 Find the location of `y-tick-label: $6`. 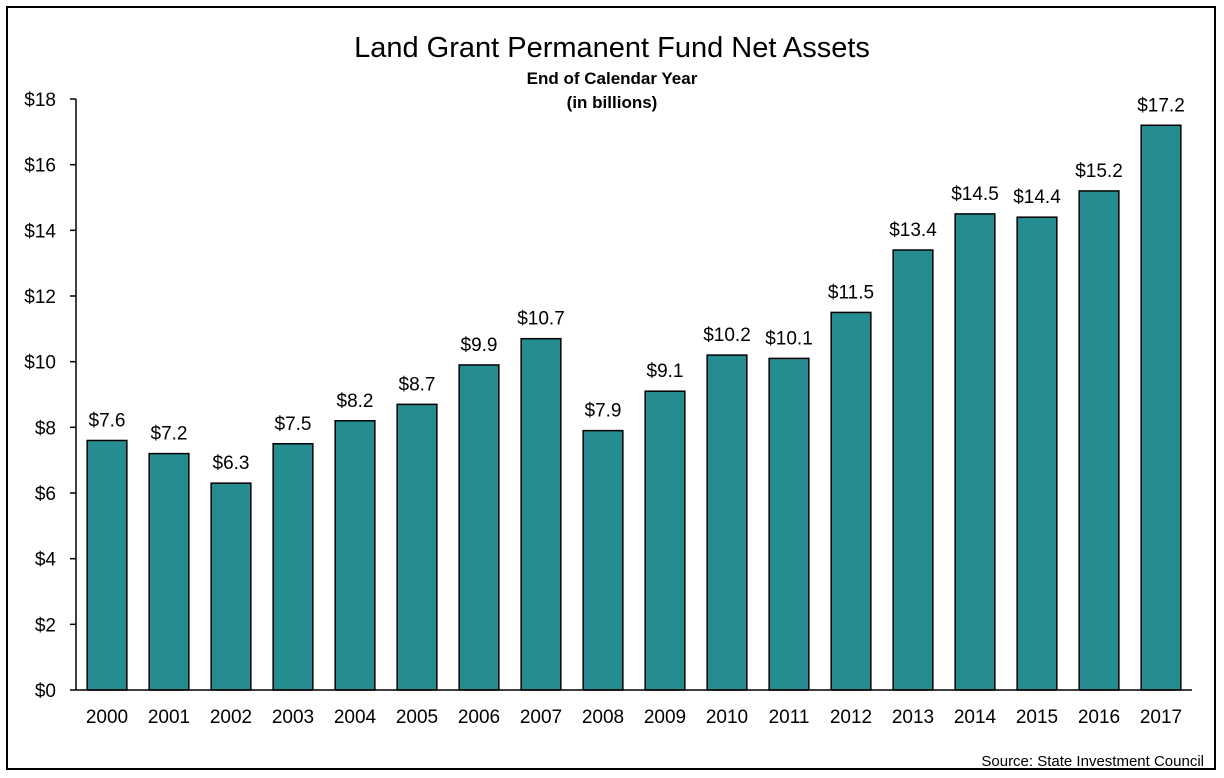

y-tick-label: $6 is located at coordinates (45, 494).